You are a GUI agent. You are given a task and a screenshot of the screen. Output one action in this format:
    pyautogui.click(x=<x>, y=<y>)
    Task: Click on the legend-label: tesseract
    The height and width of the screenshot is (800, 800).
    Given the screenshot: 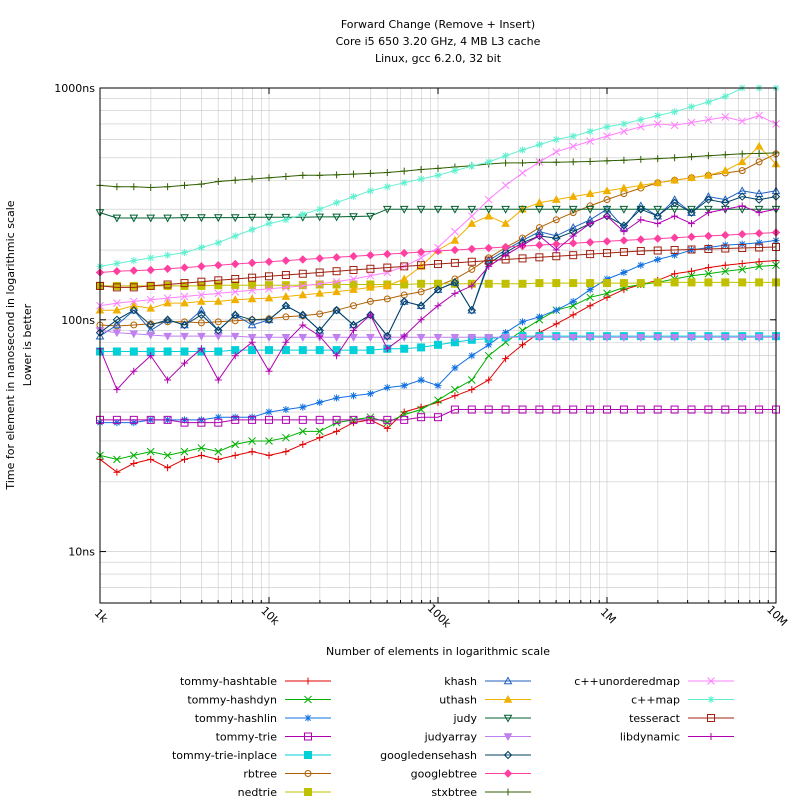 What is the action you would take?
    pyautogui.click(x=655, y=718)
    